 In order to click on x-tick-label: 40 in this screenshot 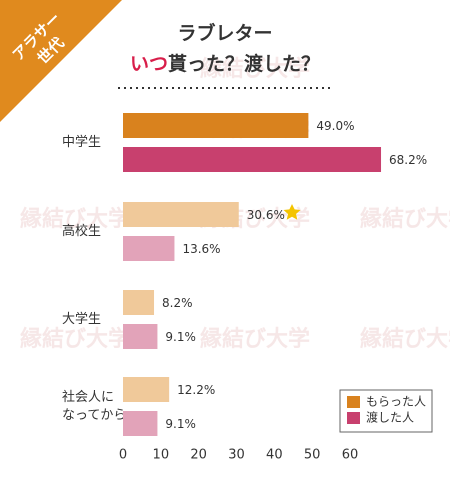, I will do `click(274, 455)`.